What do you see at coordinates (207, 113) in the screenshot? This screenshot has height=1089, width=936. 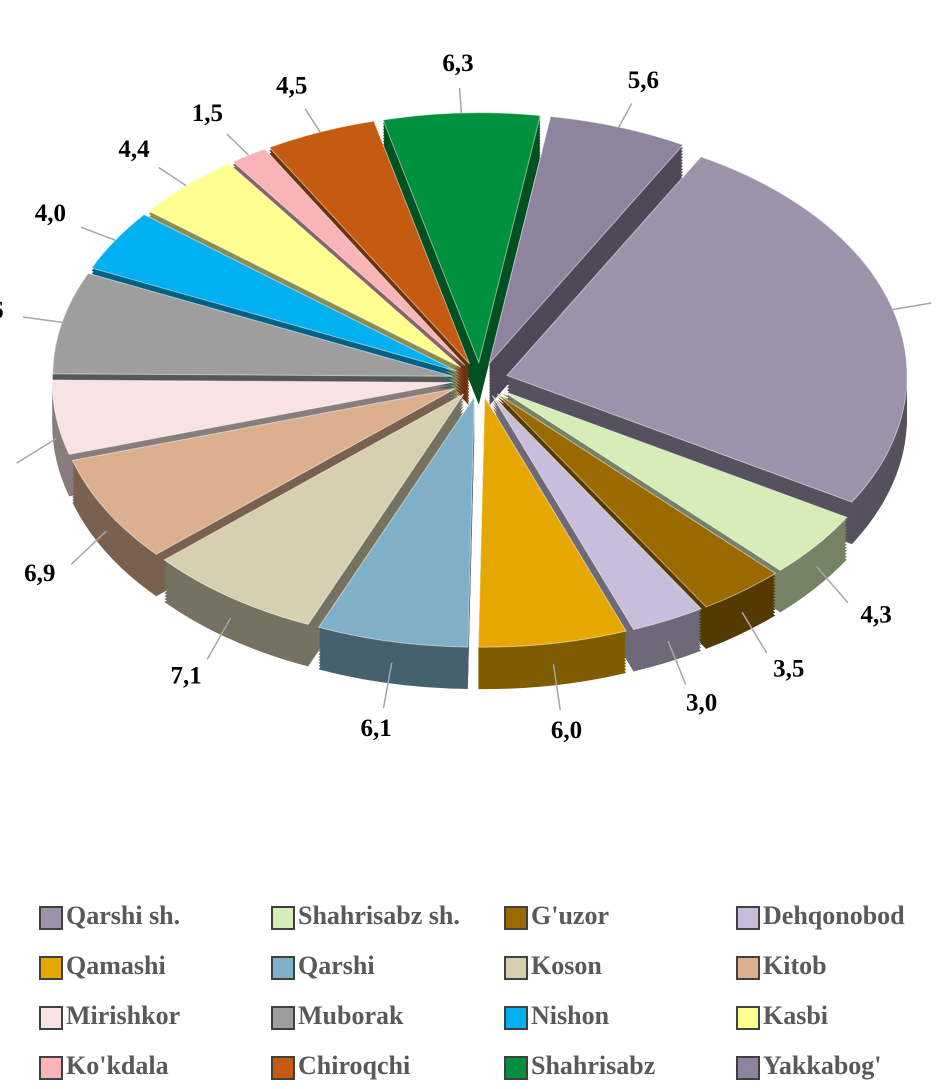 I see `data-label: 1,5` at bounding box center [207, 113].